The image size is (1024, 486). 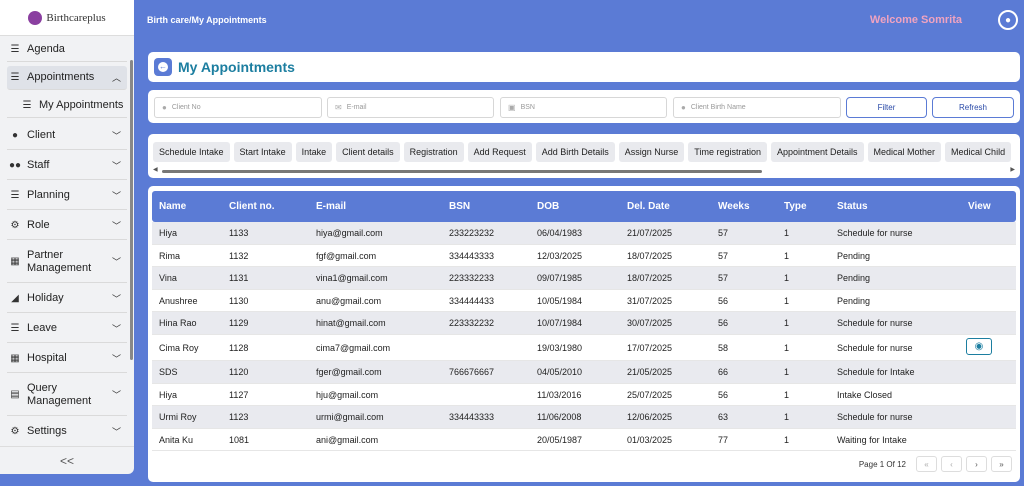 What do you see at coordinates (314, 152) in the screenshot?
I see `tab-intake: Intake` at bounding box center [314, 152].